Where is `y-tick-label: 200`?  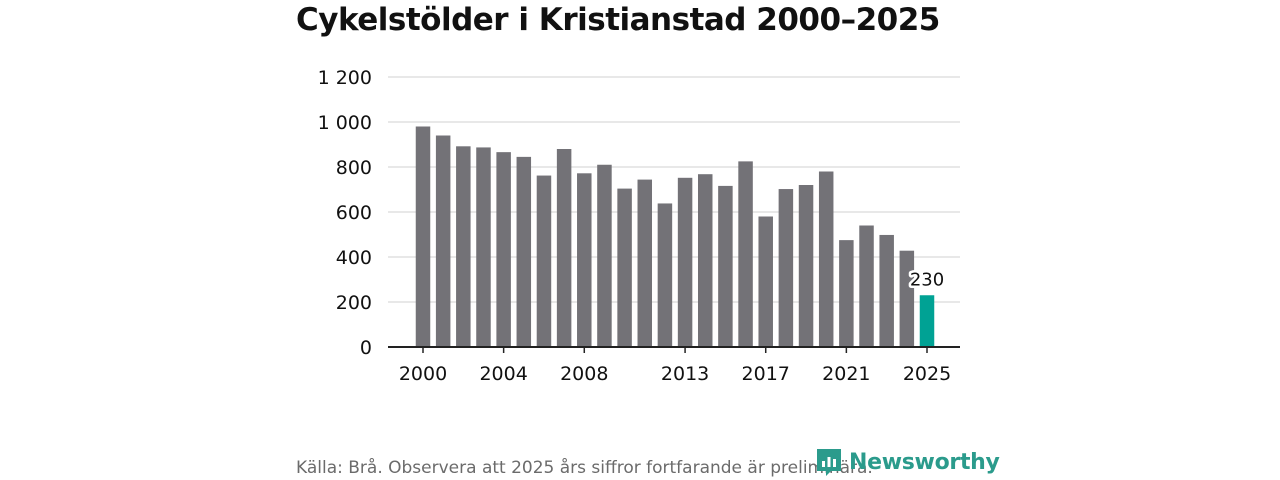
y-tick-label: 200 is located at coordinates (354, 303).